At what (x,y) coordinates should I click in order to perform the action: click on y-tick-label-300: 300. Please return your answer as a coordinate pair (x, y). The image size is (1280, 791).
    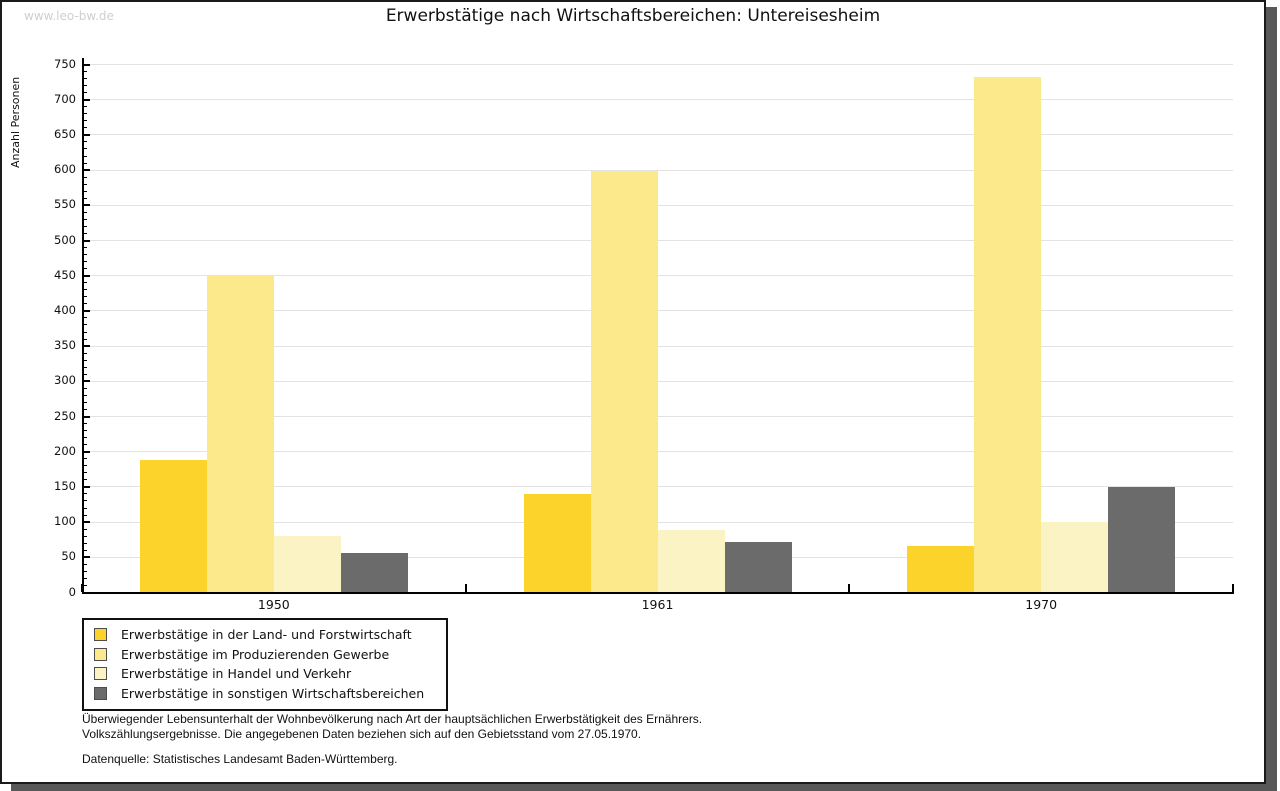
    Looking at the image, I should click on (65, 380).